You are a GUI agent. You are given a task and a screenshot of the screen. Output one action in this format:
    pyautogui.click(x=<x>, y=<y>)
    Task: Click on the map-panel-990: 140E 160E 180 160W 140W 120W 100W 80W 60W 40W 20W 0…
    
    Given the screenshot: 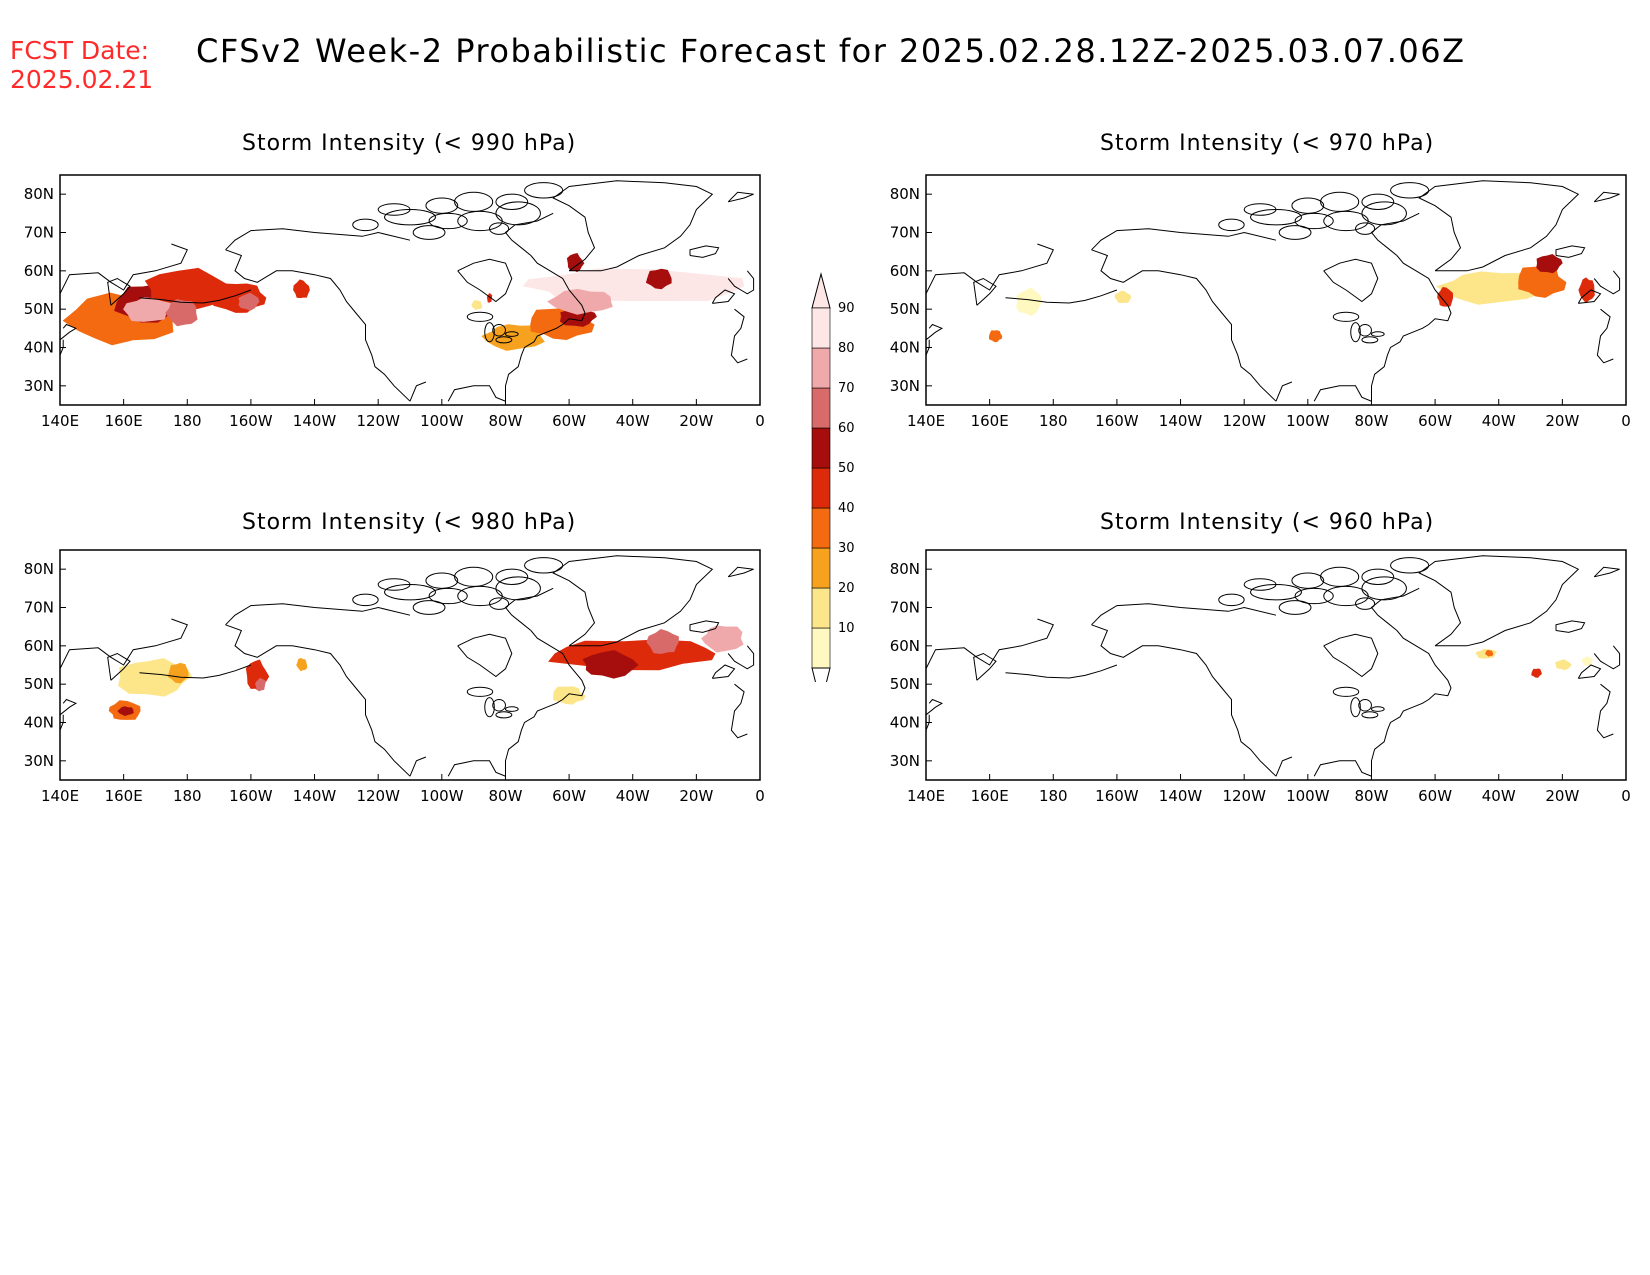 What is the action you would take?
    pyautogui.click(x=394, y=302)
    